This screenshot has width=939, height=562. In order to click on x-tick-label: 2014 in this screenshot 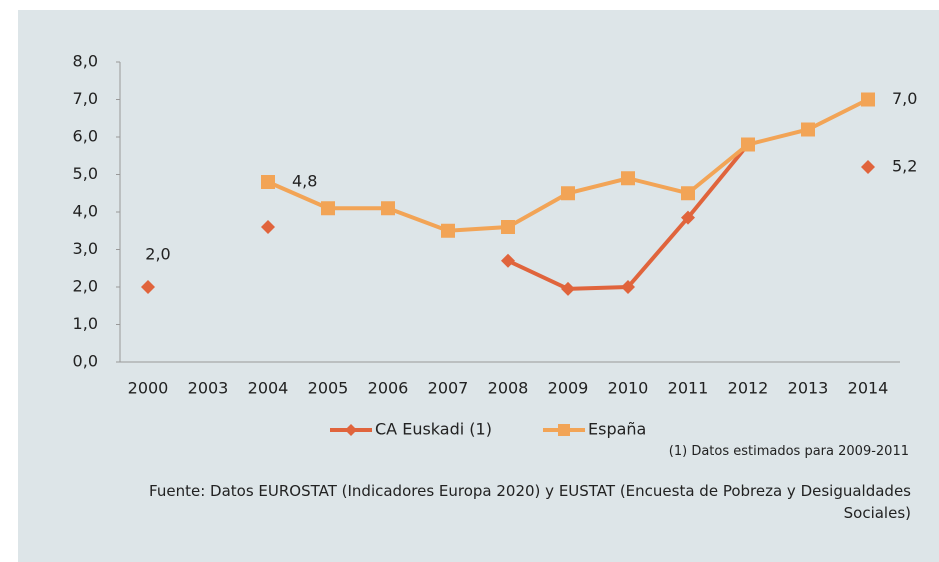, I will do `click(868, 388)`.